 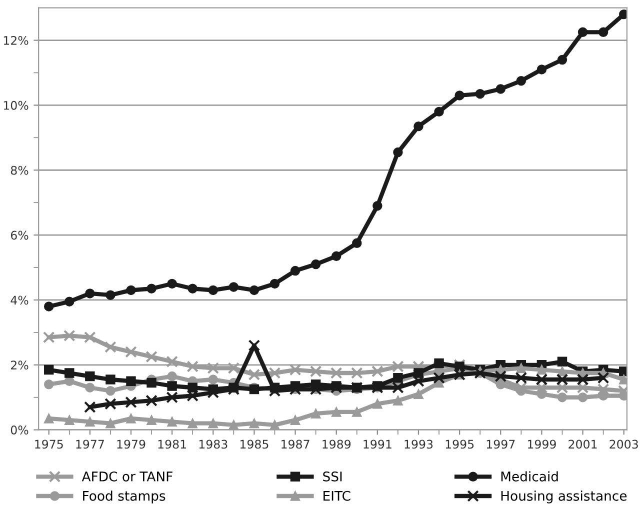 What do you see at coordinates (90, 444) in the screenshot?
I see `x-tick-label: 1977` at bounding box center [90, 444].